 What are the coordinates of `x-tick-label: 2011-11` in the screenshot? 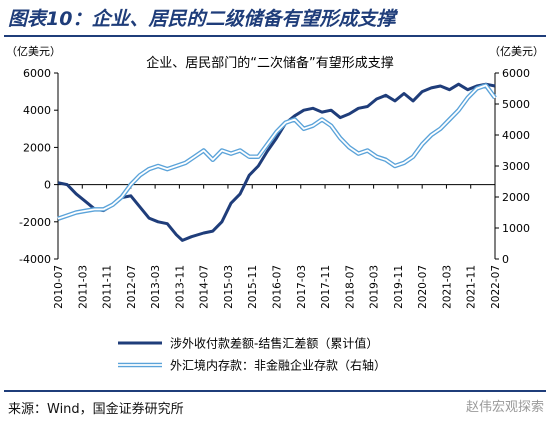 It's located at (108, 287).